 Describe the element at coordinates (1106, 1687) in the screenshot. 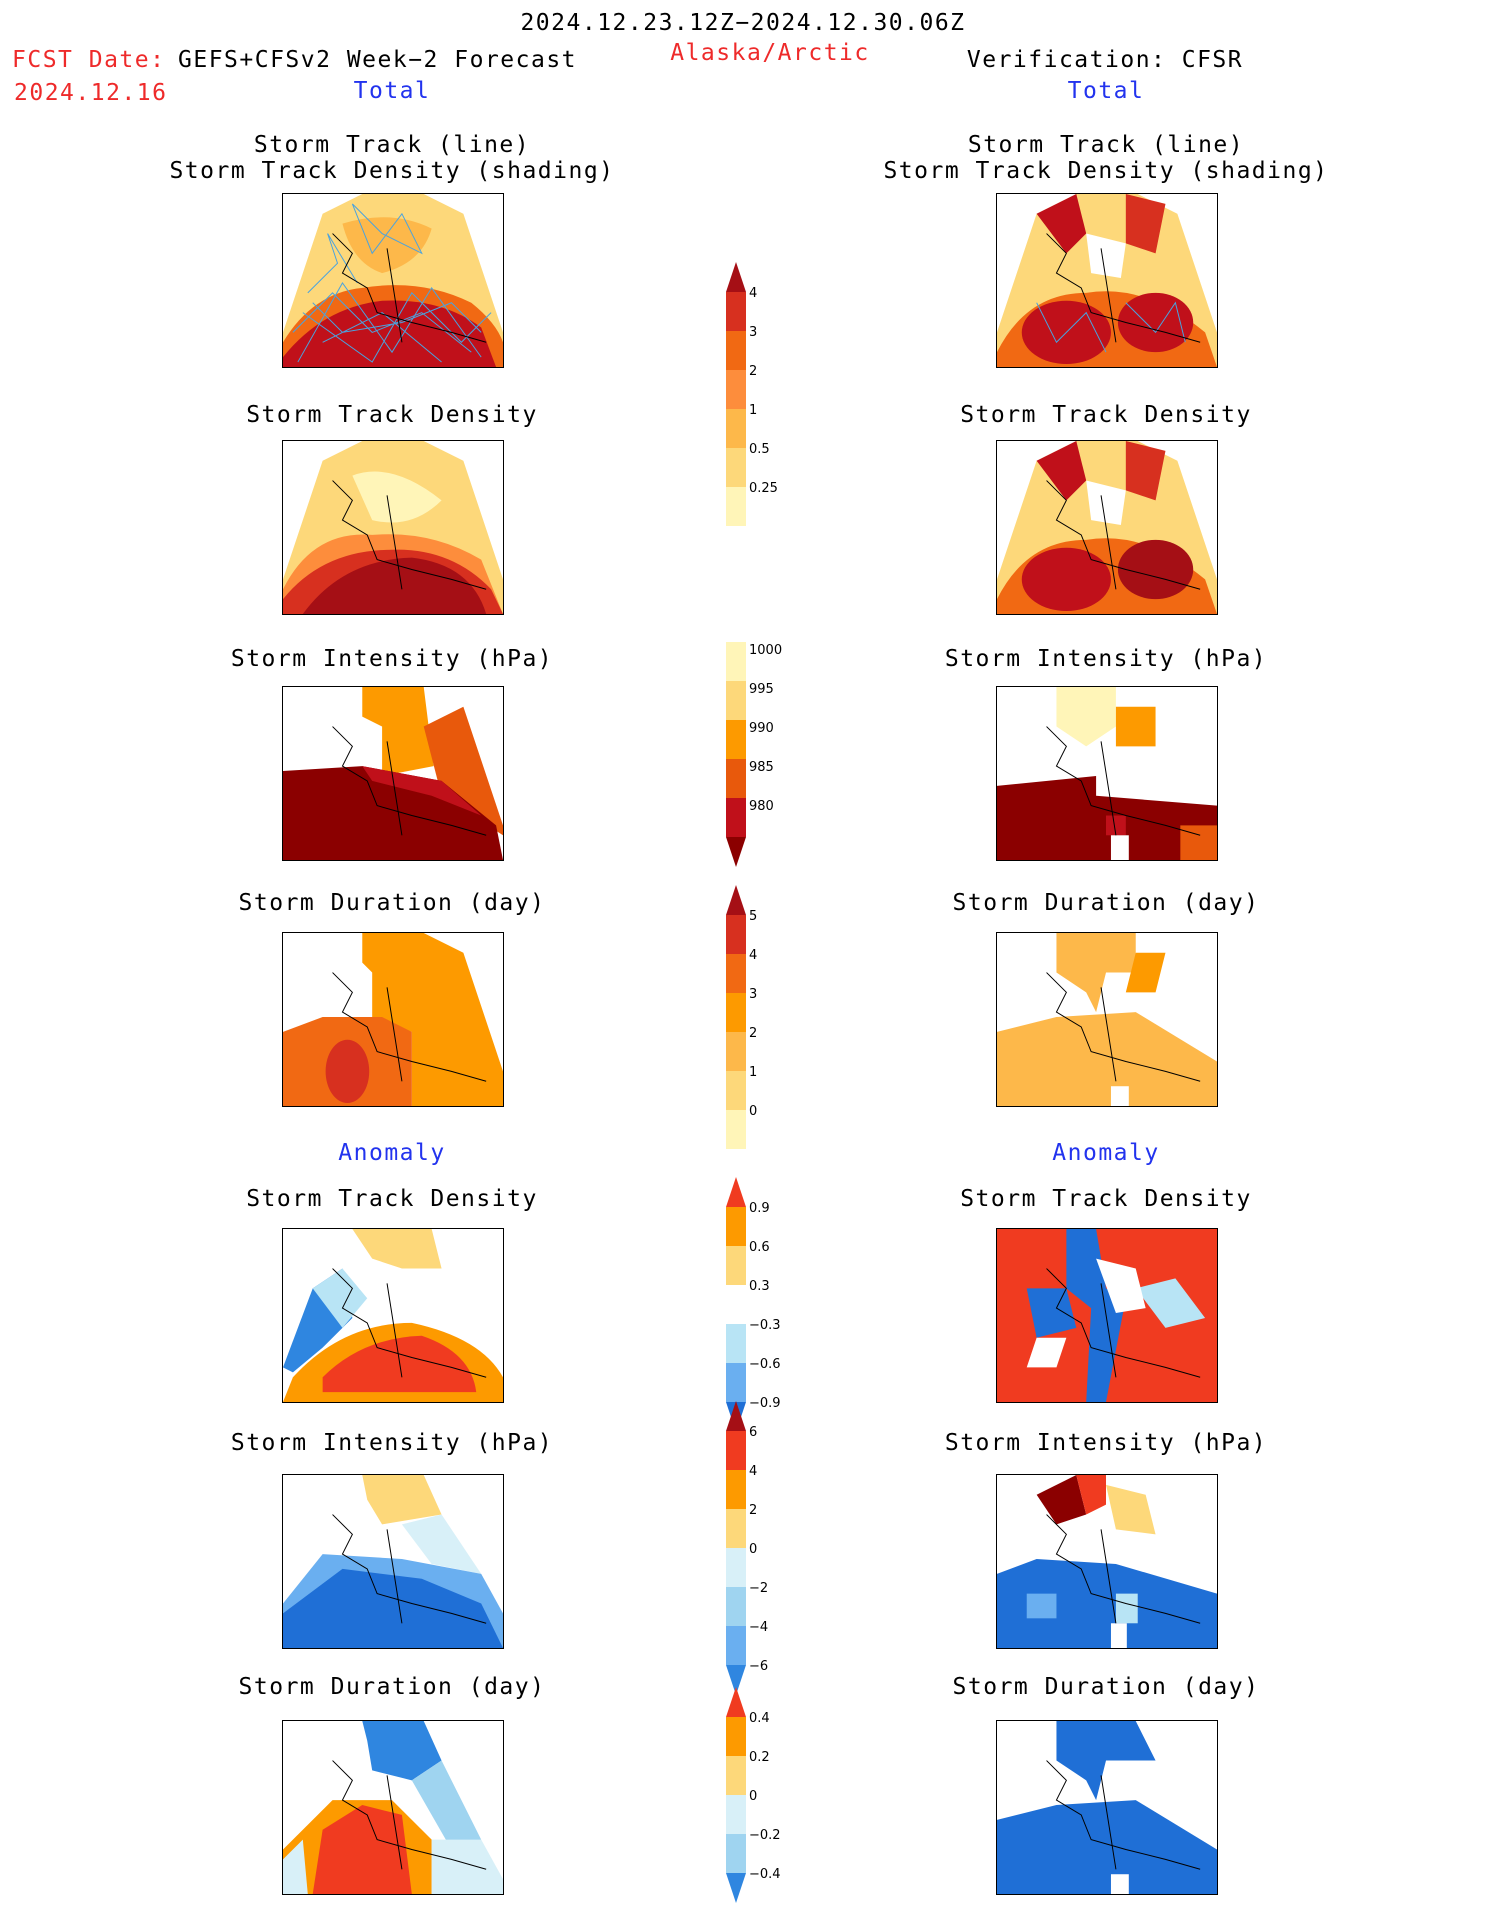

I see `verif-anom-duration-title: Storm Duration (day)` at that location.